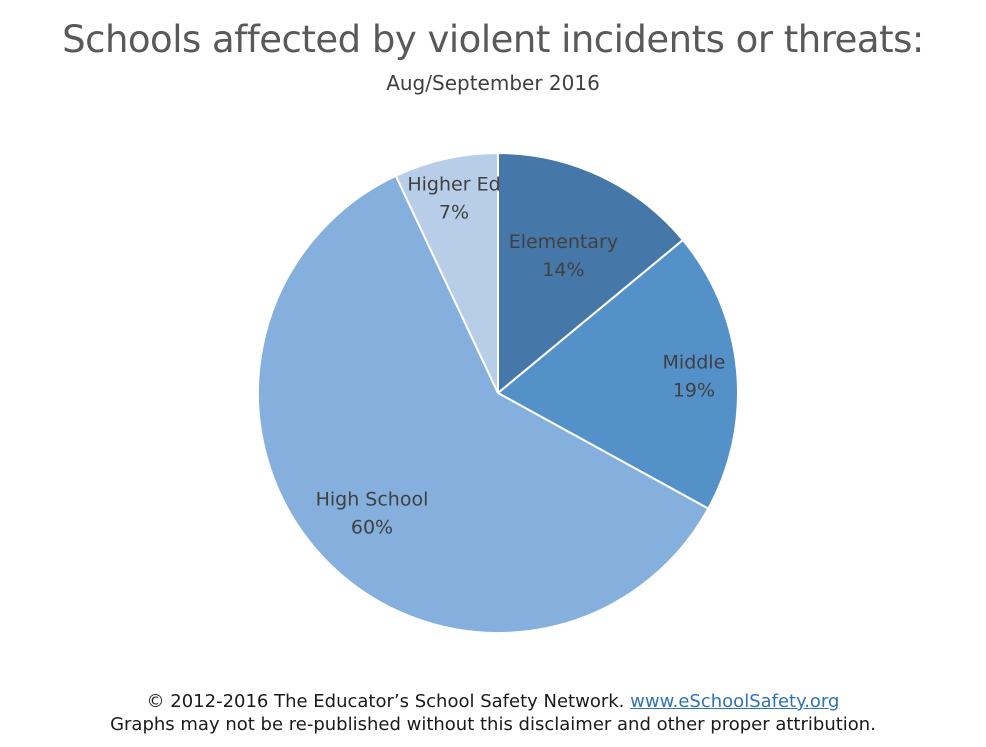  I want to click on slice-label-elementary: Elementary 14%, so click(563, 256).